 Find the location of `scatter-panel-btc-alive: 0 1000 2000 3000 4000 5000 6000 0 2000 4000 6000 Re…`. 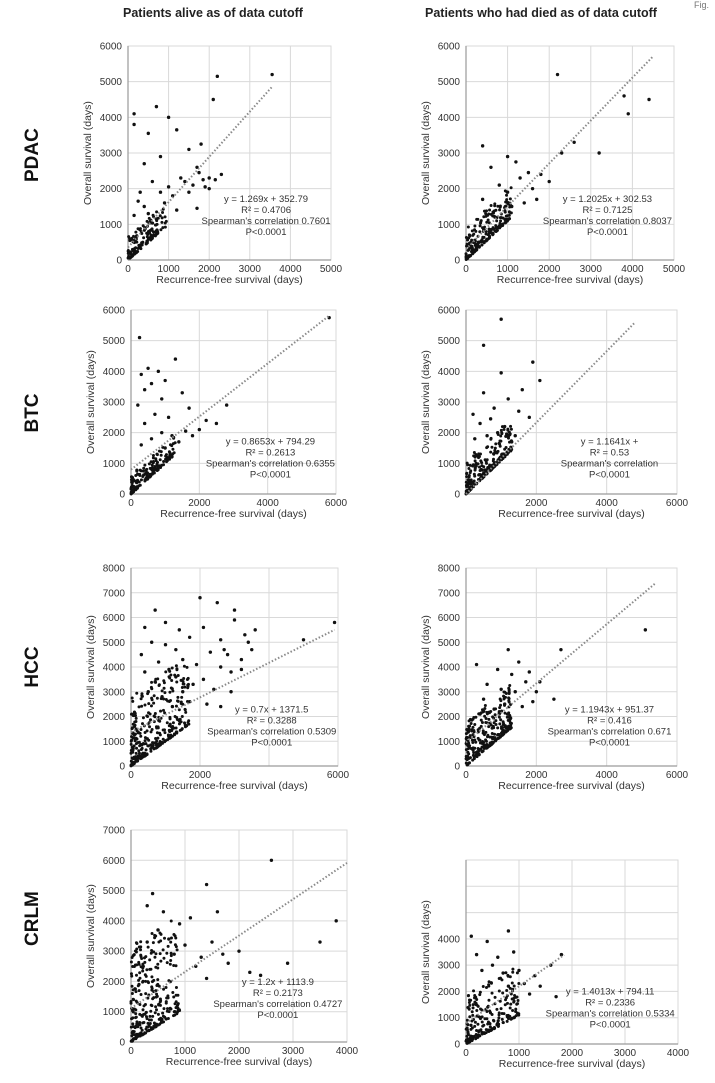

scatter-panel-btc-alive: 0 1000 2000 3000 4000 5000 6000 0 2000 4000 6000 Re… is located at coordinates (216, 413).